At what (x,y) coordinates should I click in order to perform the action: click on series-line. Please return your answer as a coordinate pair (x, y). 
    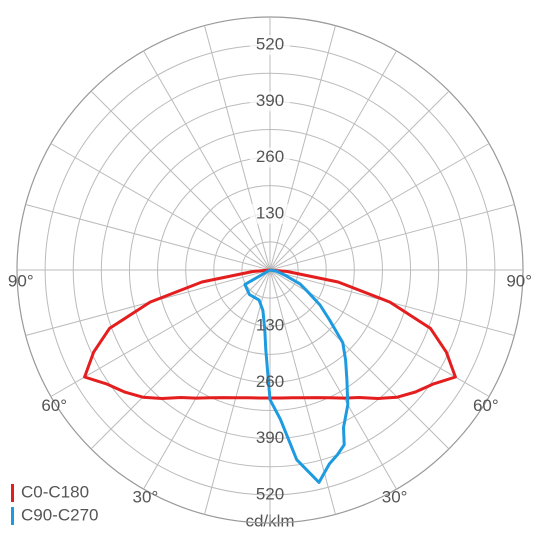
    Looking at the image, I should click on (296, 376).